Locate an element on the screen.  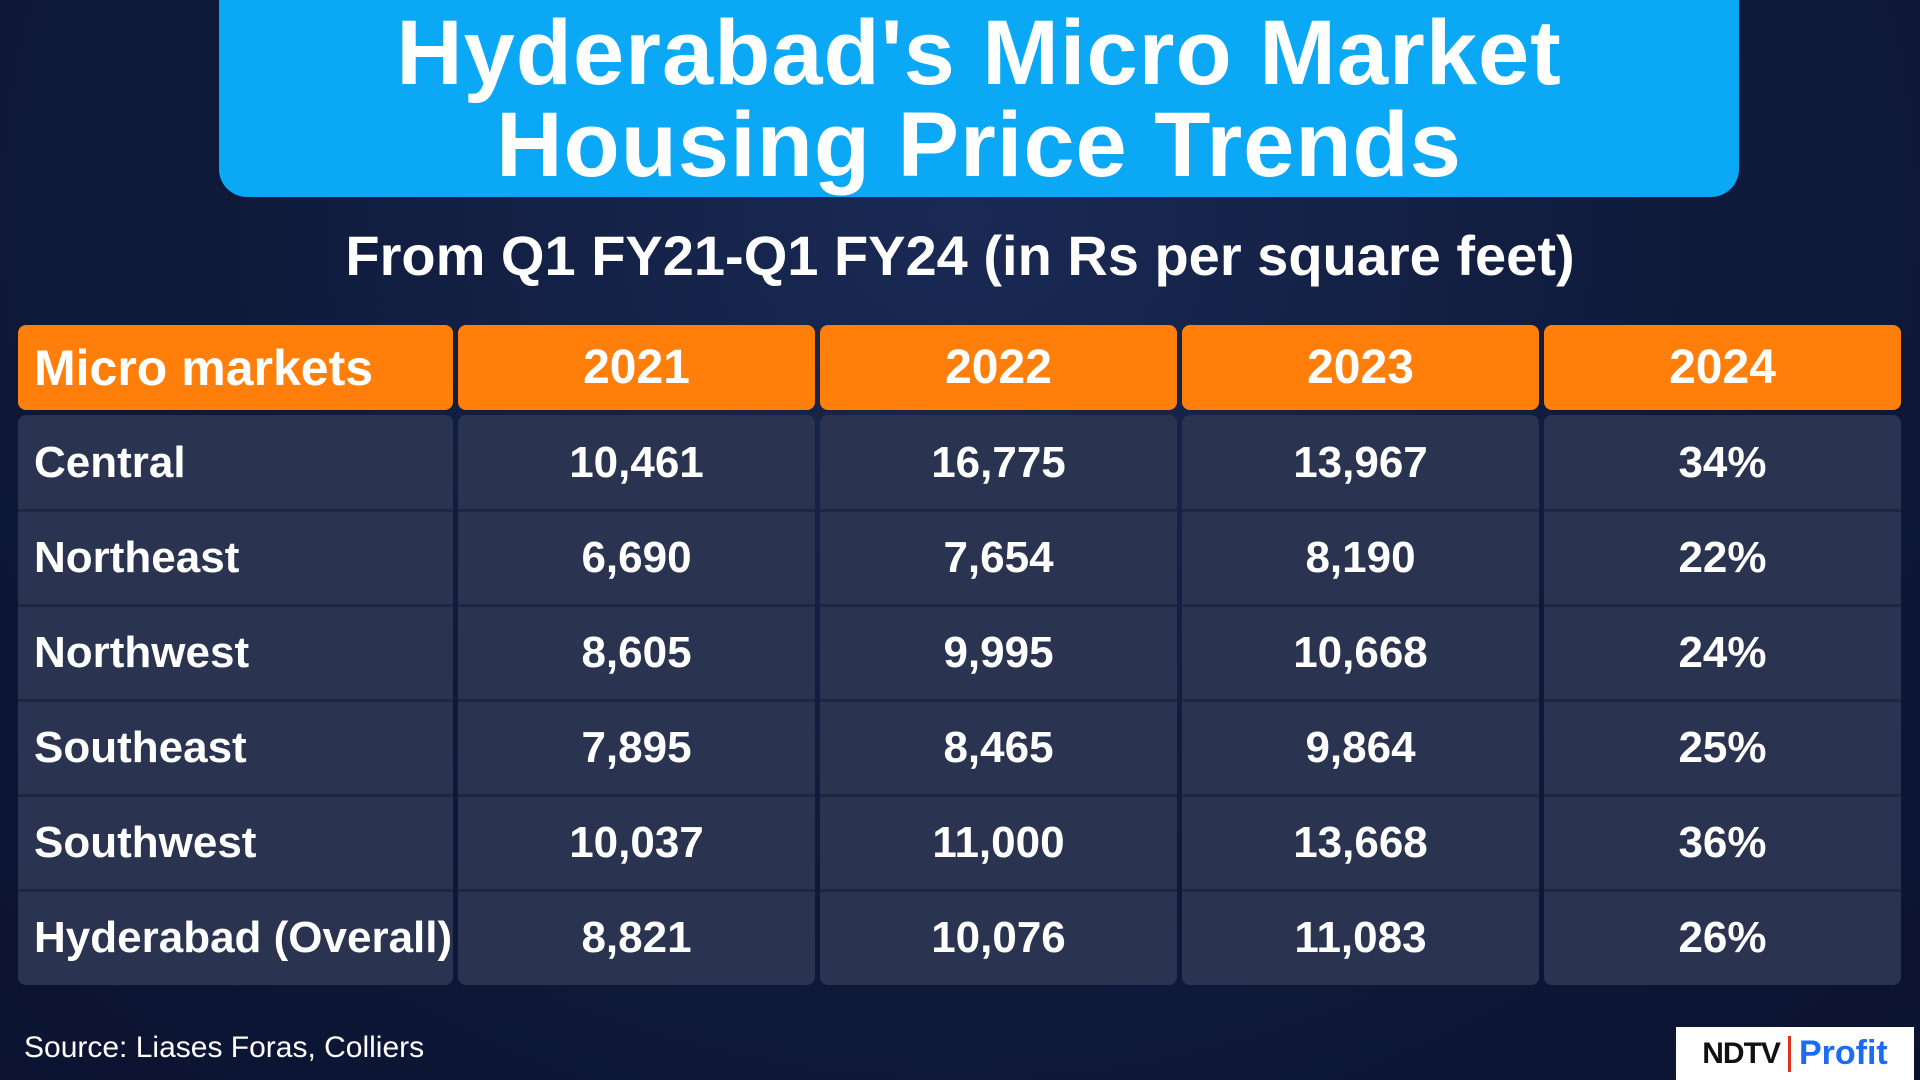
table-cell: 10,076 is located at coordinates (998, 937).